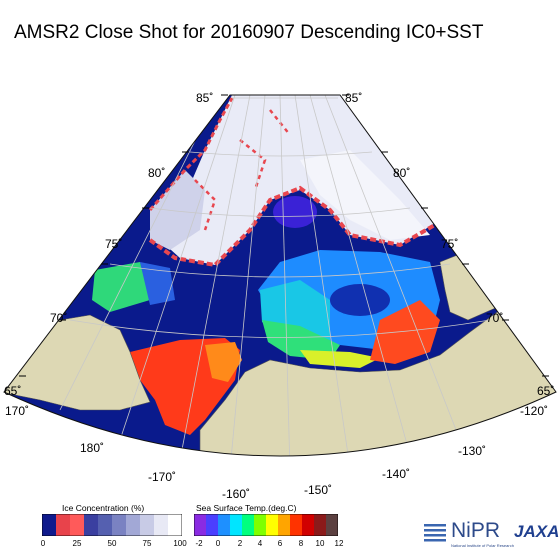 This screenshot has width=560, height=560. I want to click on lat-label-left-85: 85˚, so click(204, 98).